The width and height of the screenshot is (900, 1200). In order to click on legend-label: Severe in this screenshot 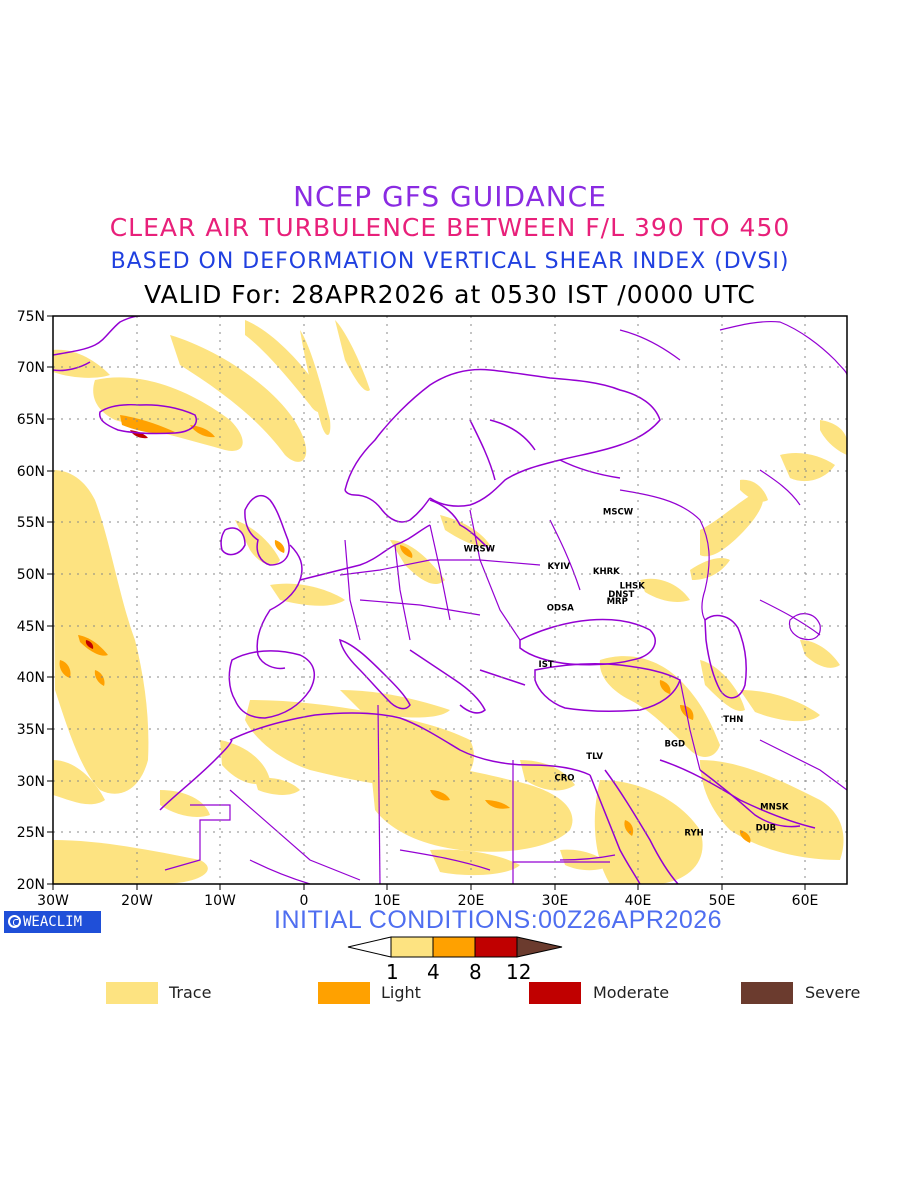, I will do `click(833, 992)`.